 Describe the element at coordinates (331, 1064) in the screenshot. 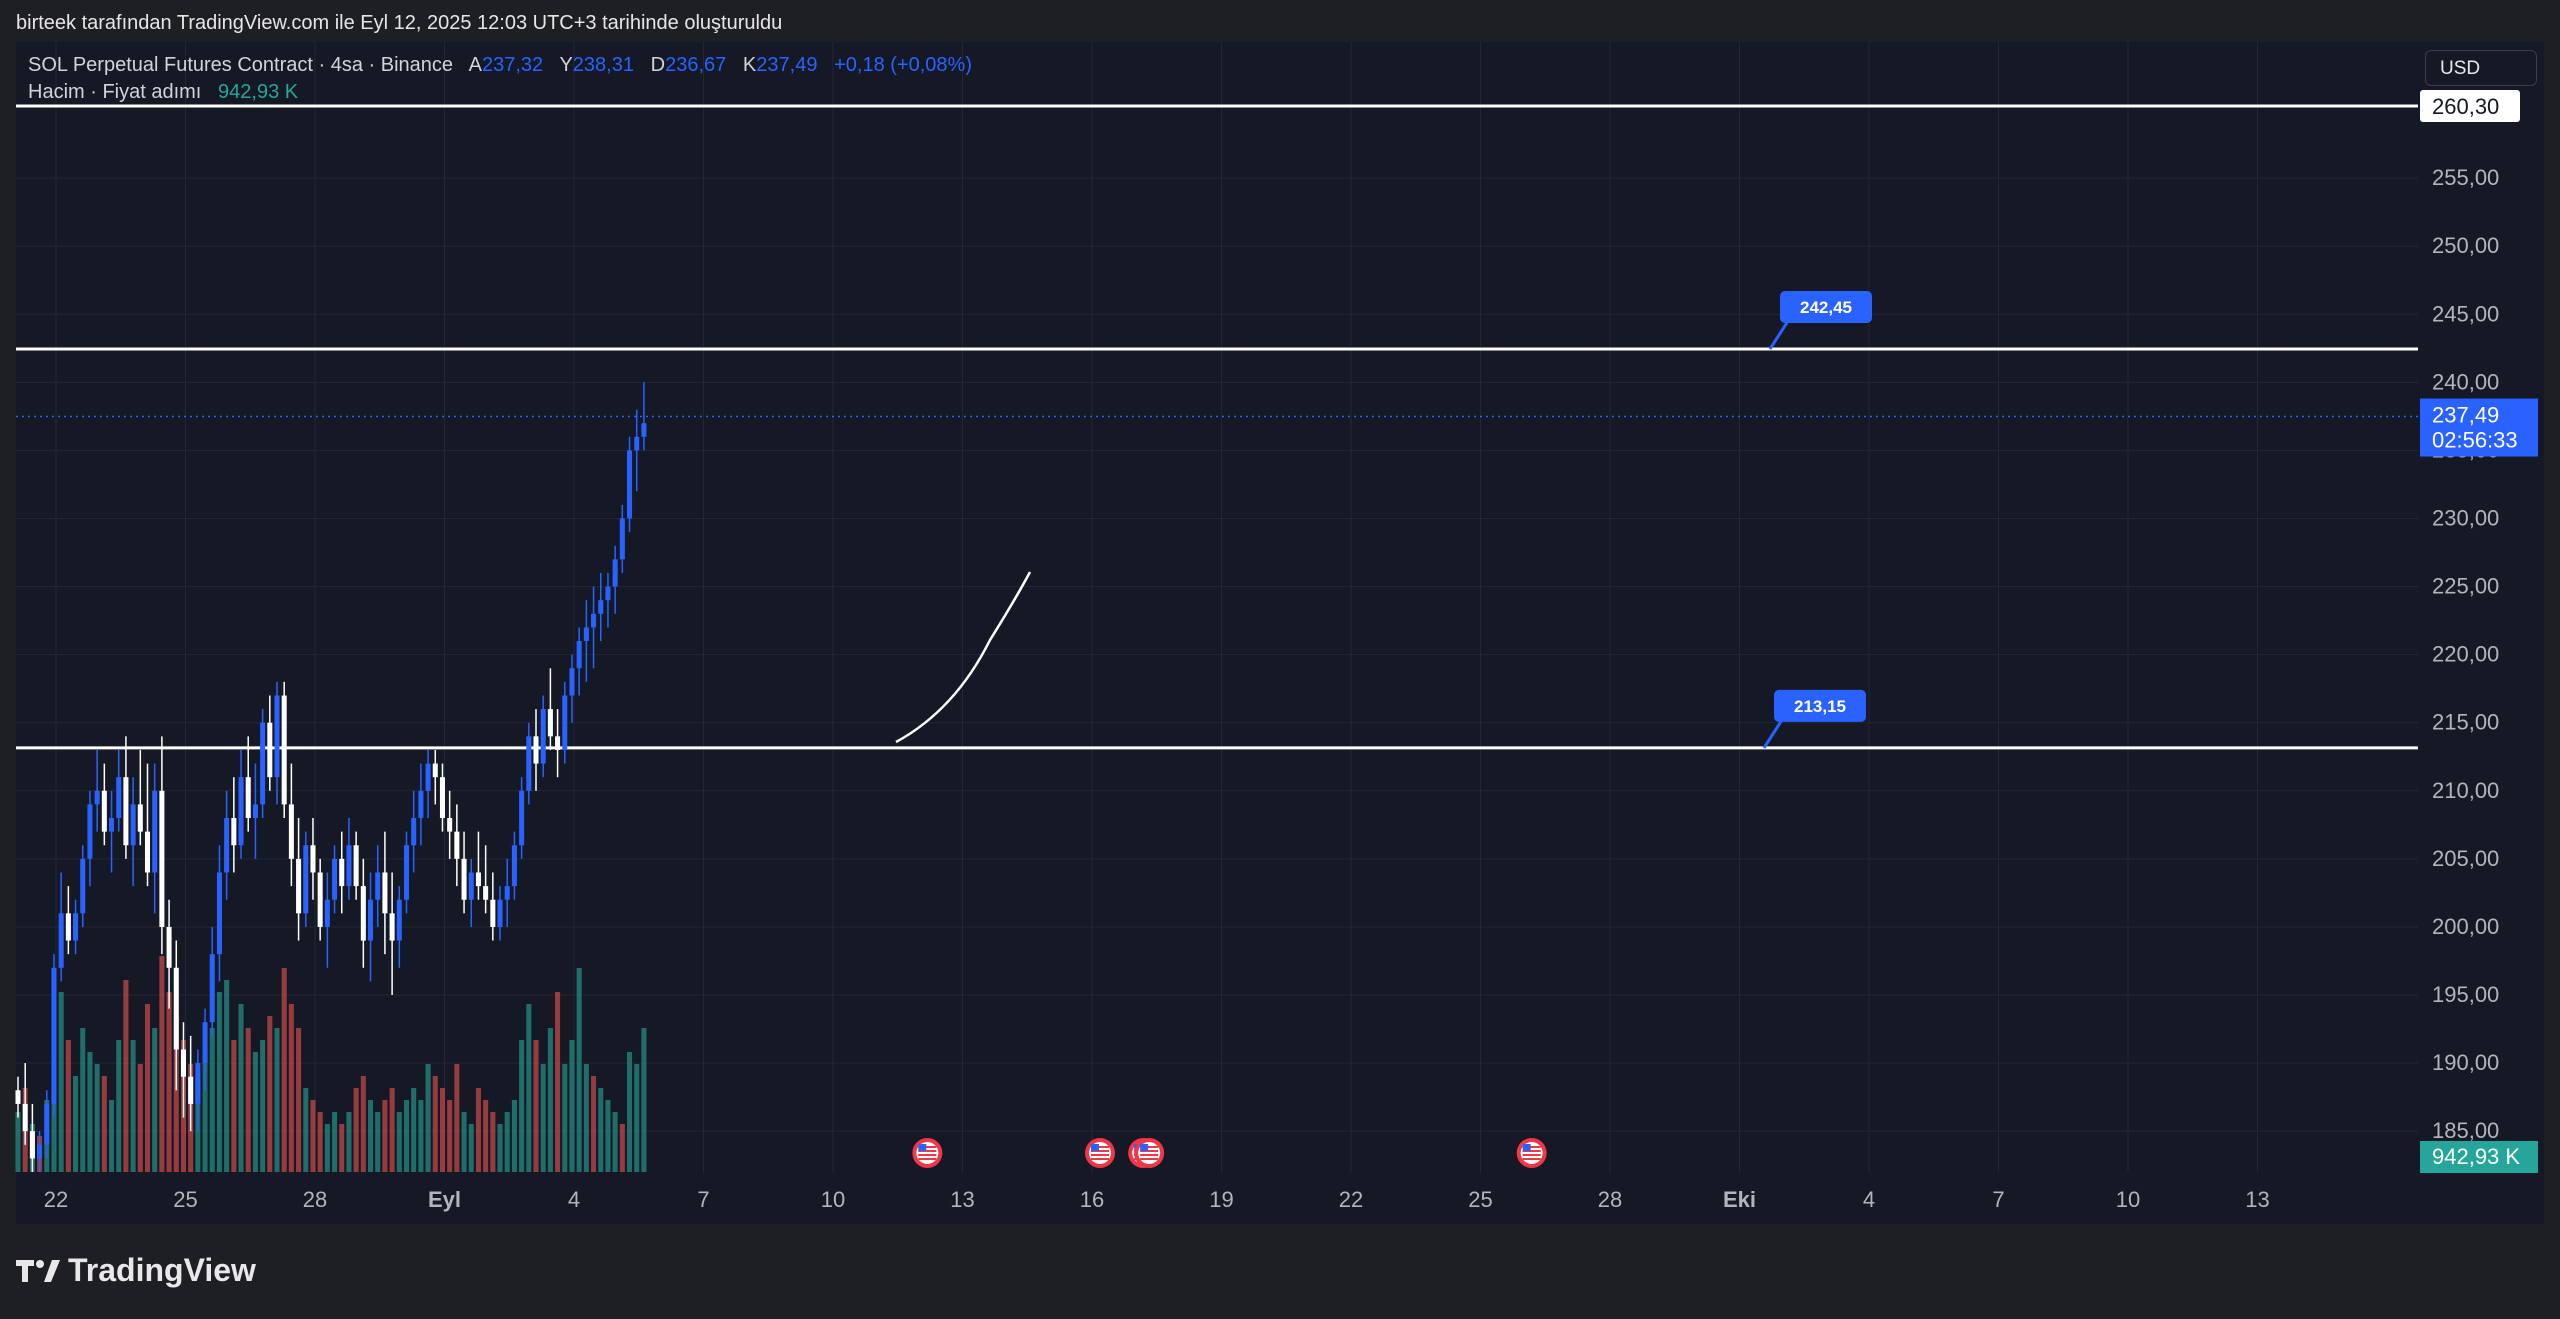

I see `volume-bars` at that location.